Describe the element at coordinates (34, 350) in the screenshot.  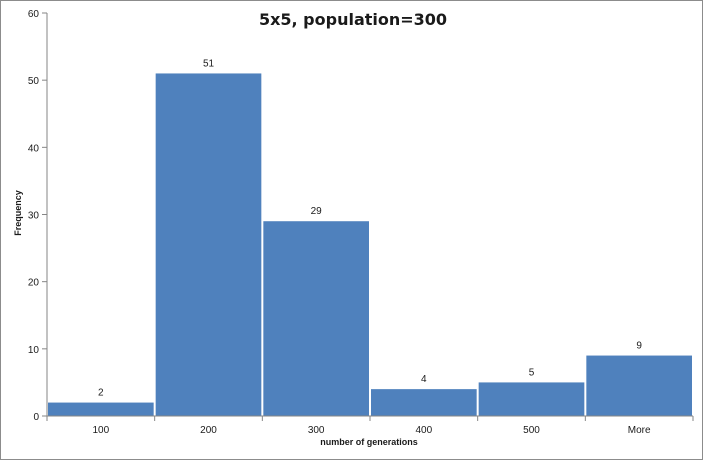
I see `y-tick-label: 10` at that location.